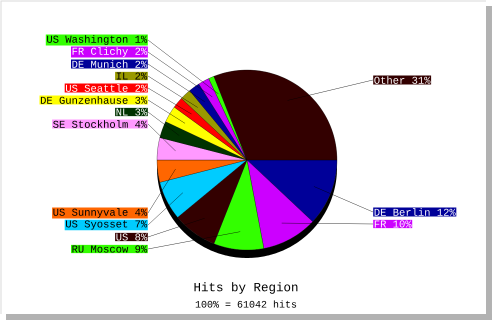 This screenshot has height=320, width=492. Describe the element at coordinates (90, 124) in the screenshot. I see `slice-label: SE Stockholm` at that location.